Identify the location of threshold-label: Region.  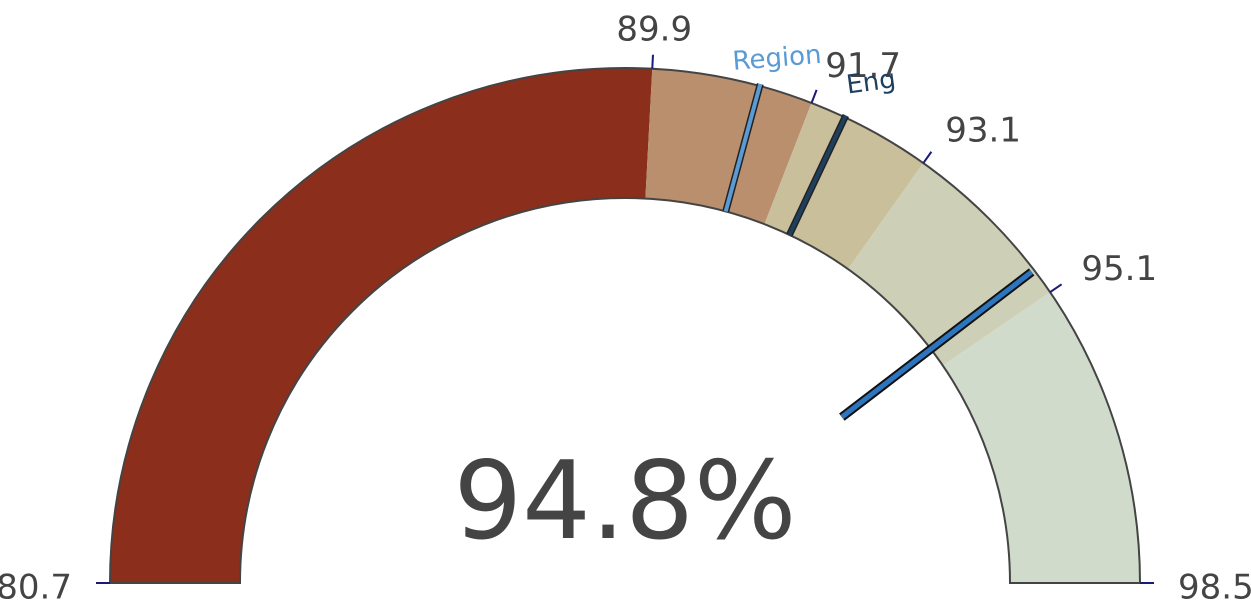
(776, 58).